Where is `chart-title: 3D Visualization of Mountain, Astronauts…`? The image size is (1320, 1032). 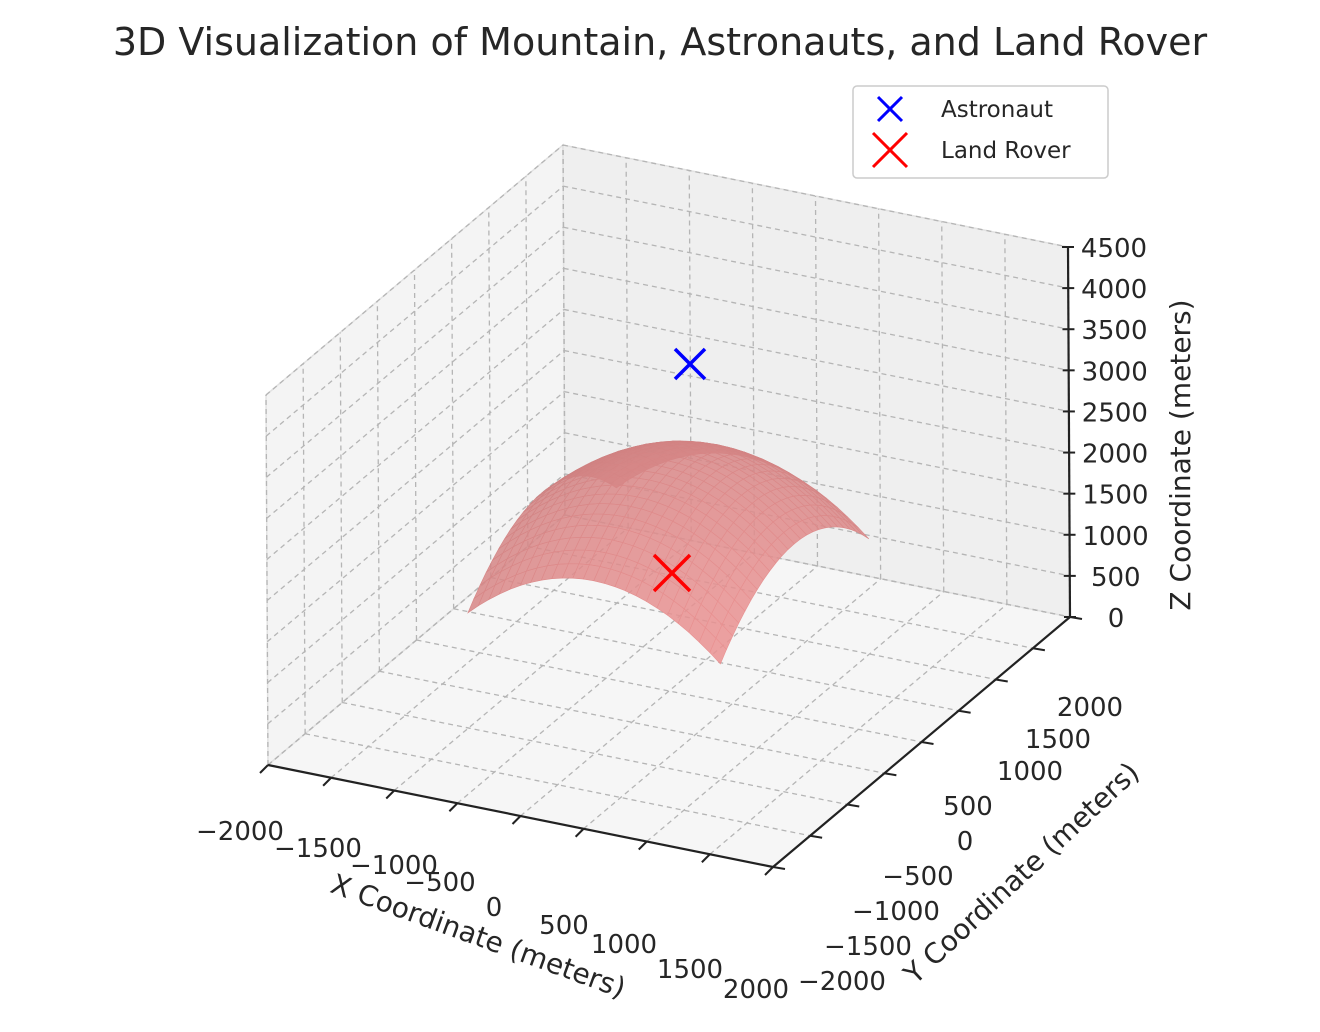
chart-title: 3D Visualization of Mountain, Astronauts… is located at coordinates (660, 42).